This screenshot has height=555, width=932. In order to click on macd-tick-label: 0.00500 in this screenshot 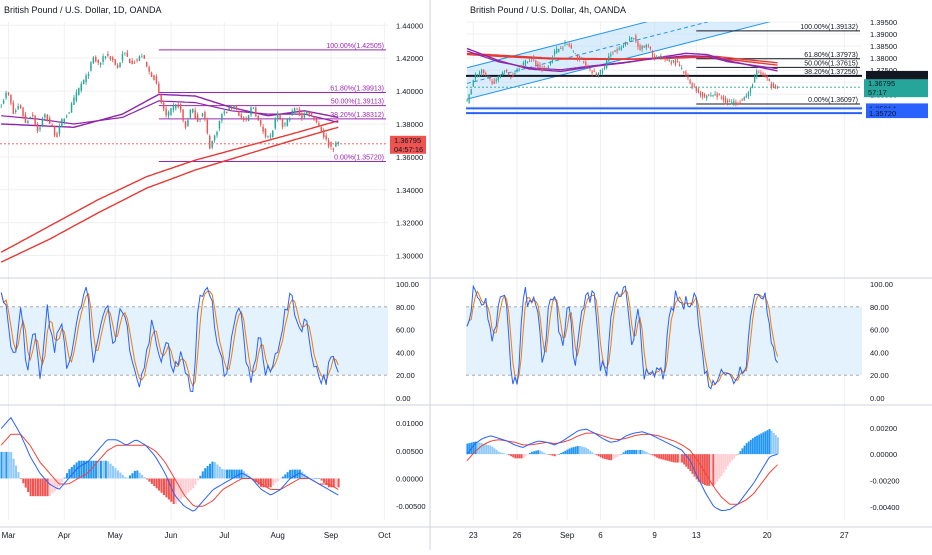, I will do `click(409, 451)`.